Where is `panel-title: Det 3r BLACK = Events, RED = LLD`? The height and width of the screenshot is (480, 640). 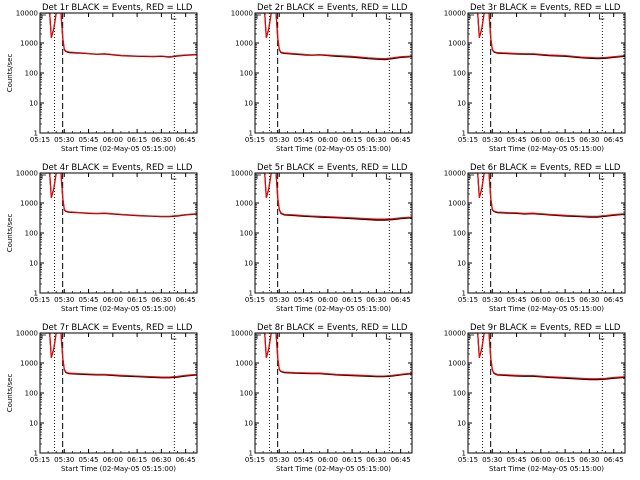
panel-title: Det 3r BLACK = Events, RED = LLD is located at coordinates (545, 8).